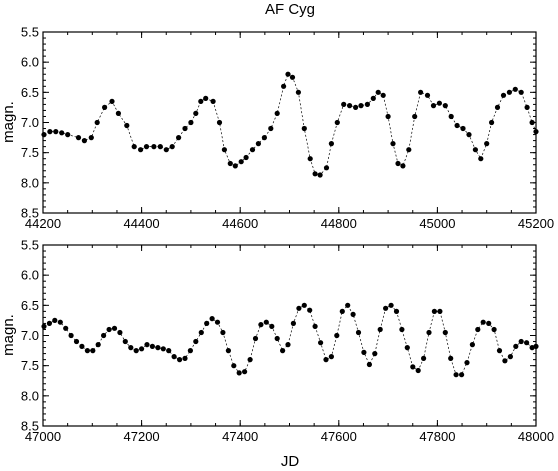 The width and height of the screenshot is (558, 471). Describe the element at coordinates (30, 182) in the screenshot. I see `ytick-label: 8.0` at that location.